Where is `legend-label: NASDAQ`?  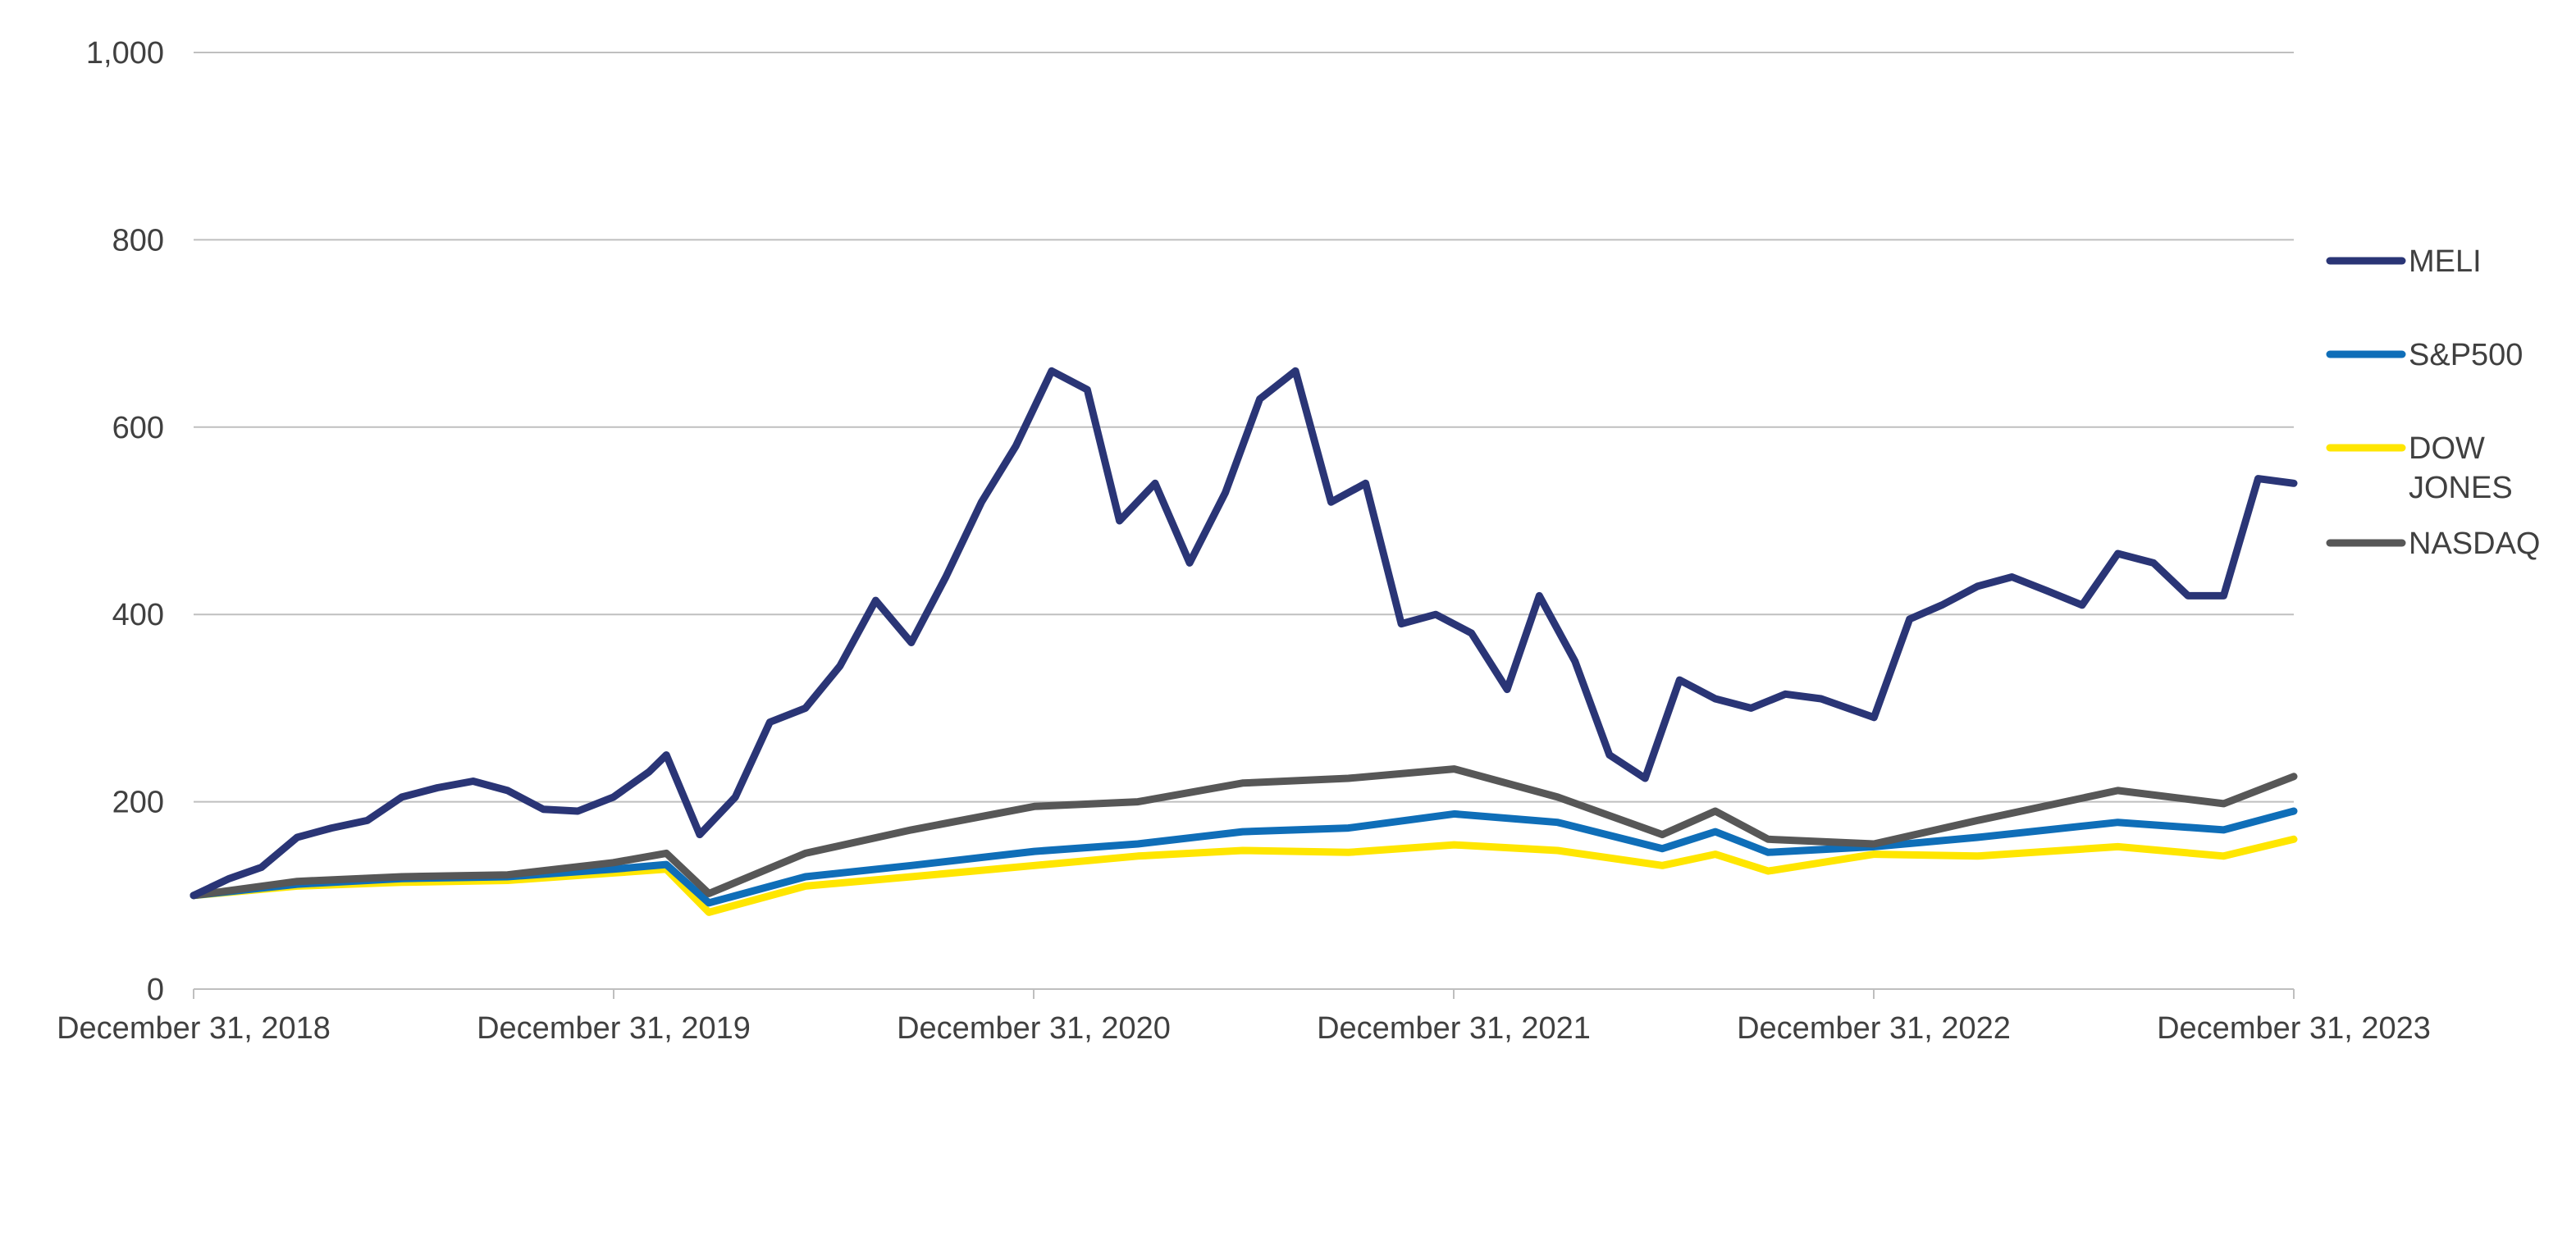
legend-label: NASDAQ is located at coordinates (2474, 544).